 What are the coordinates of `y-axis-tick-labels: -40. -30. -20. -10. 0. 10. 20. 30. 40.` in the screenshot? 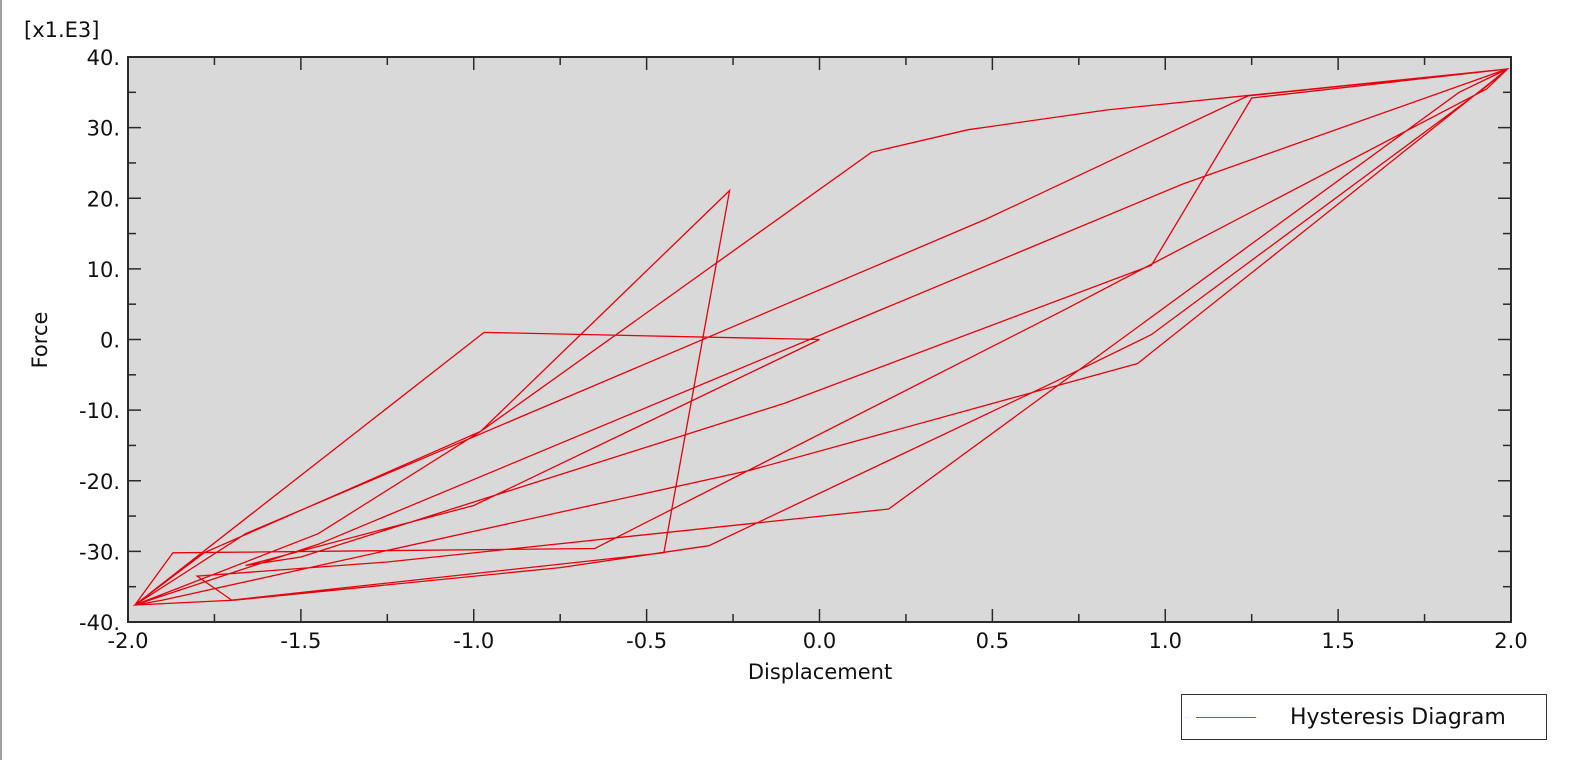 It's located at (99, 340).